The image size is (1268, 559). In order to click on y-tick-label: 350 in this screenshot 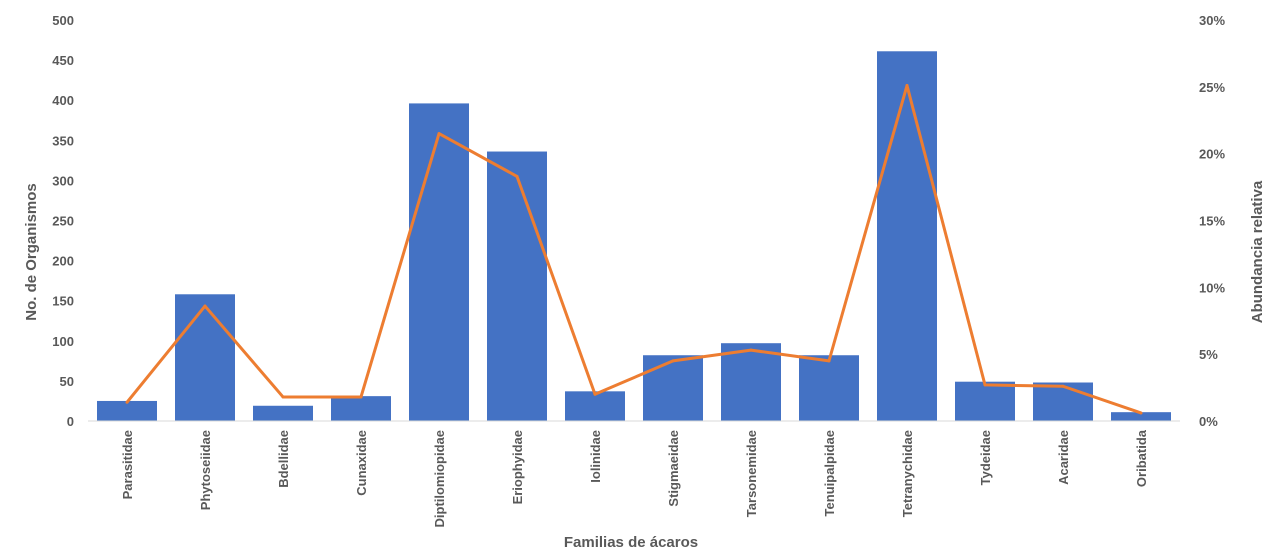, I will do `click(63, 140)`.